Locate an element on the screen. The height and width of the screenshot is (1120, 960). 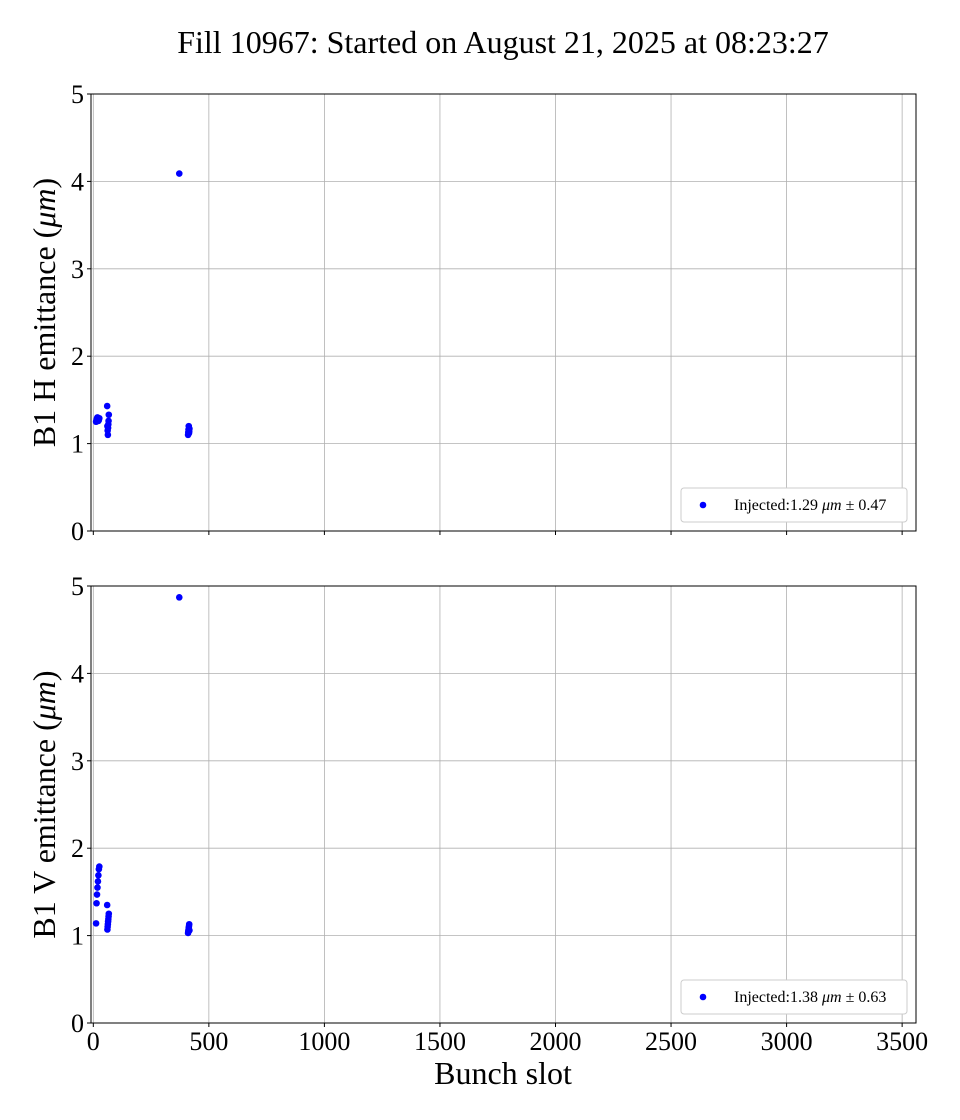
h-y-tick-label: 5 is located at coordinates (77, 94).